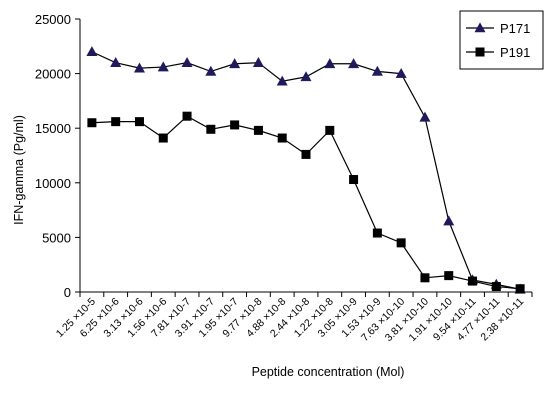  I want to click on y-tick-label: 0, so click(67, 292).